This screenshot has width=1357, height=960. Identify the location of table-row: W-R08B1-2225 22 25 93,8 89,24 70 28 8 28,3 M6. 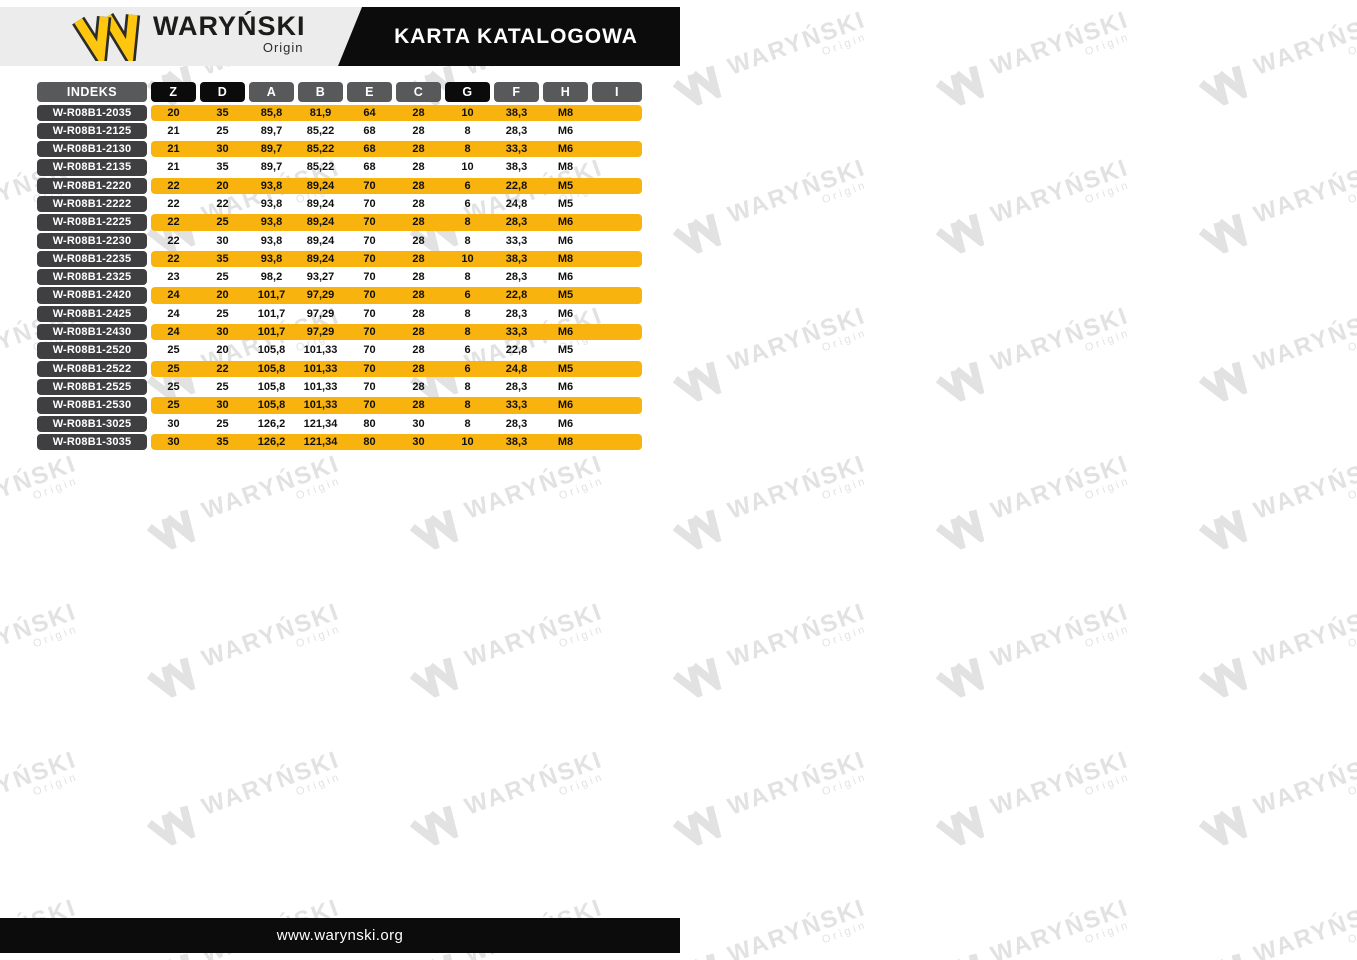
(339, 222).